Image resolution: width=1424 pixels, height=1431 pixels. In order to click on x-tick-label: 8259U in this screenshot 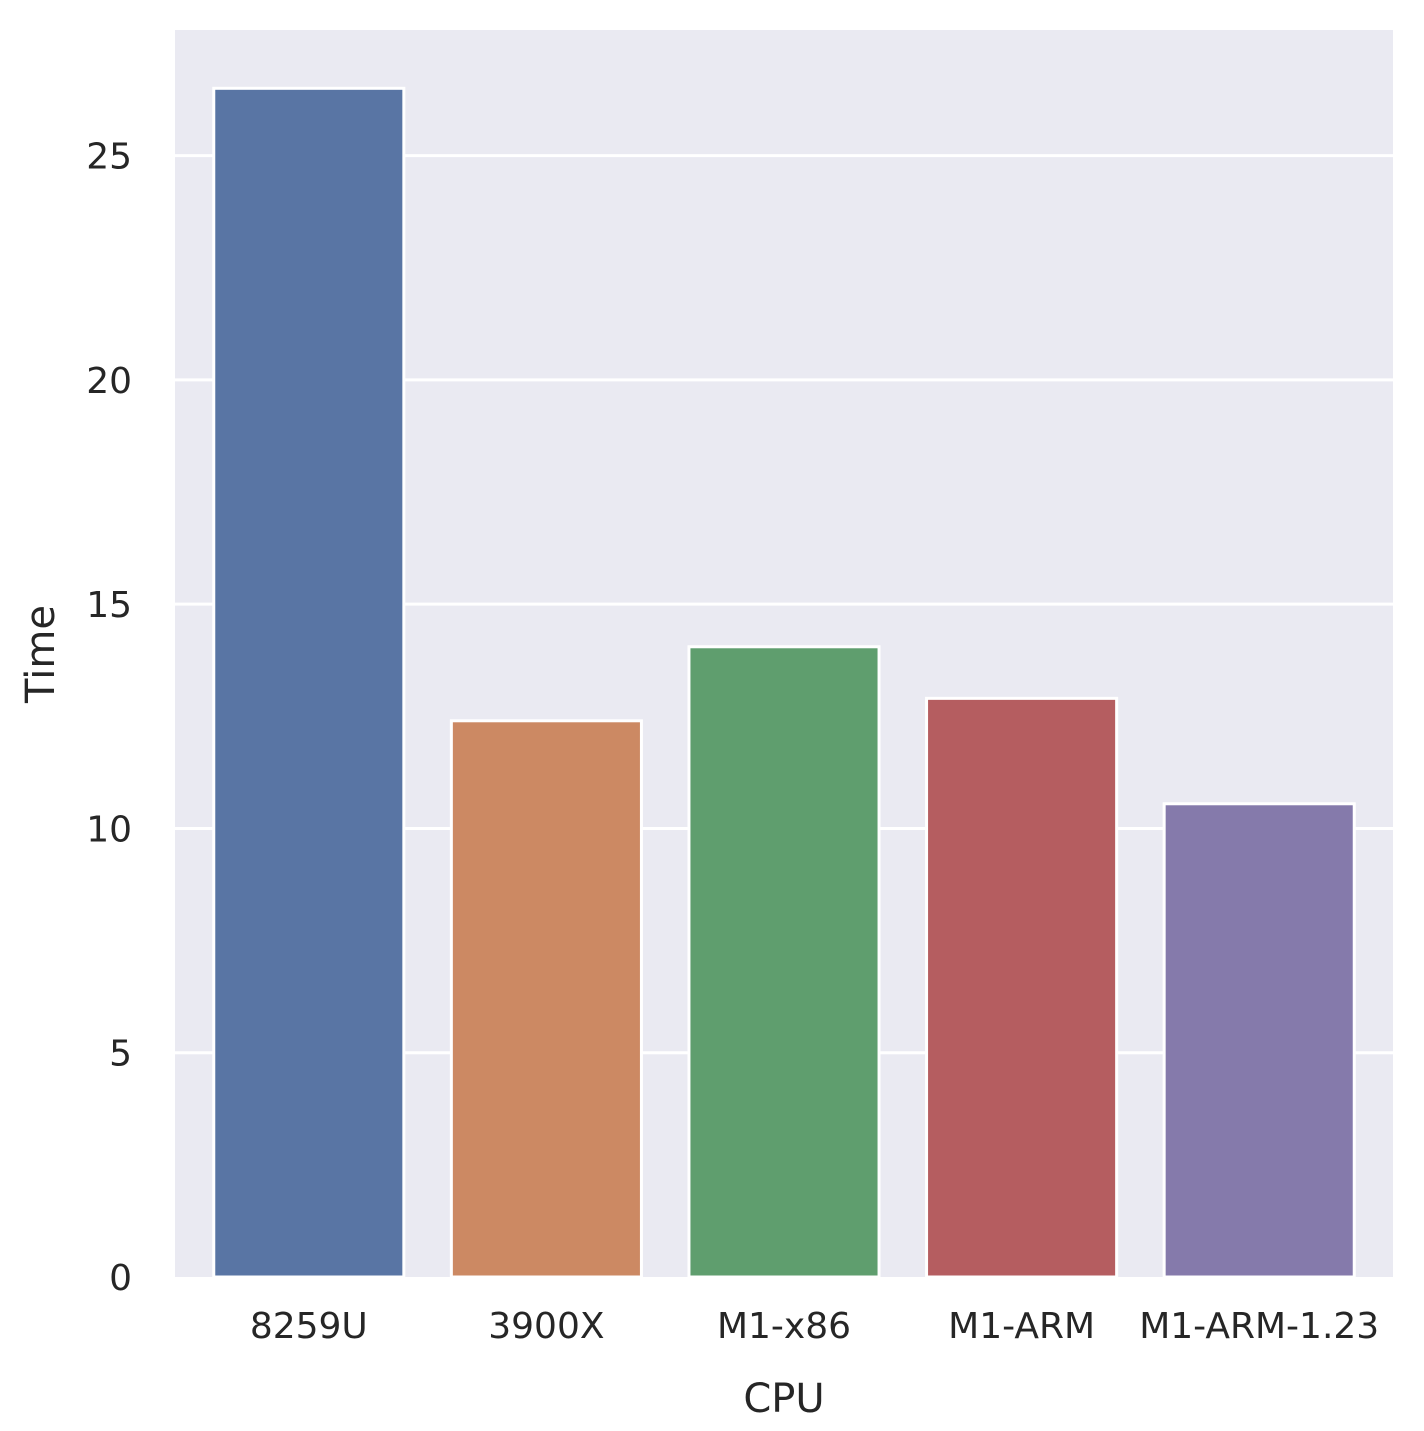, I will do `click(309, 1326)`.